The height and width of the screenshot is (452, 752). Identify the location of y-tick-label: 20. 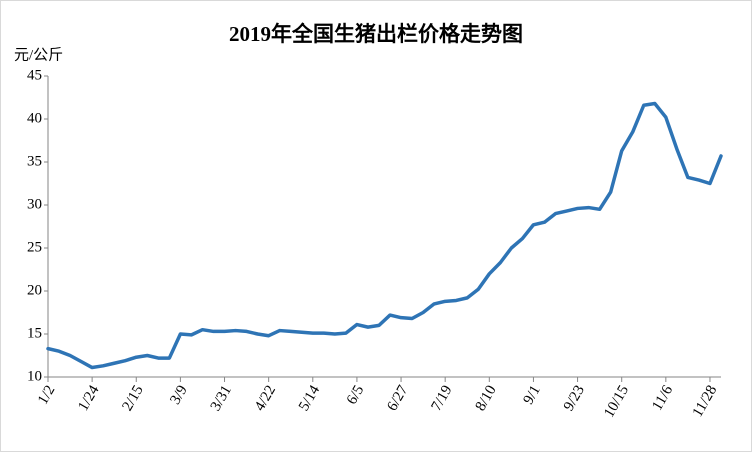
(34, 290).